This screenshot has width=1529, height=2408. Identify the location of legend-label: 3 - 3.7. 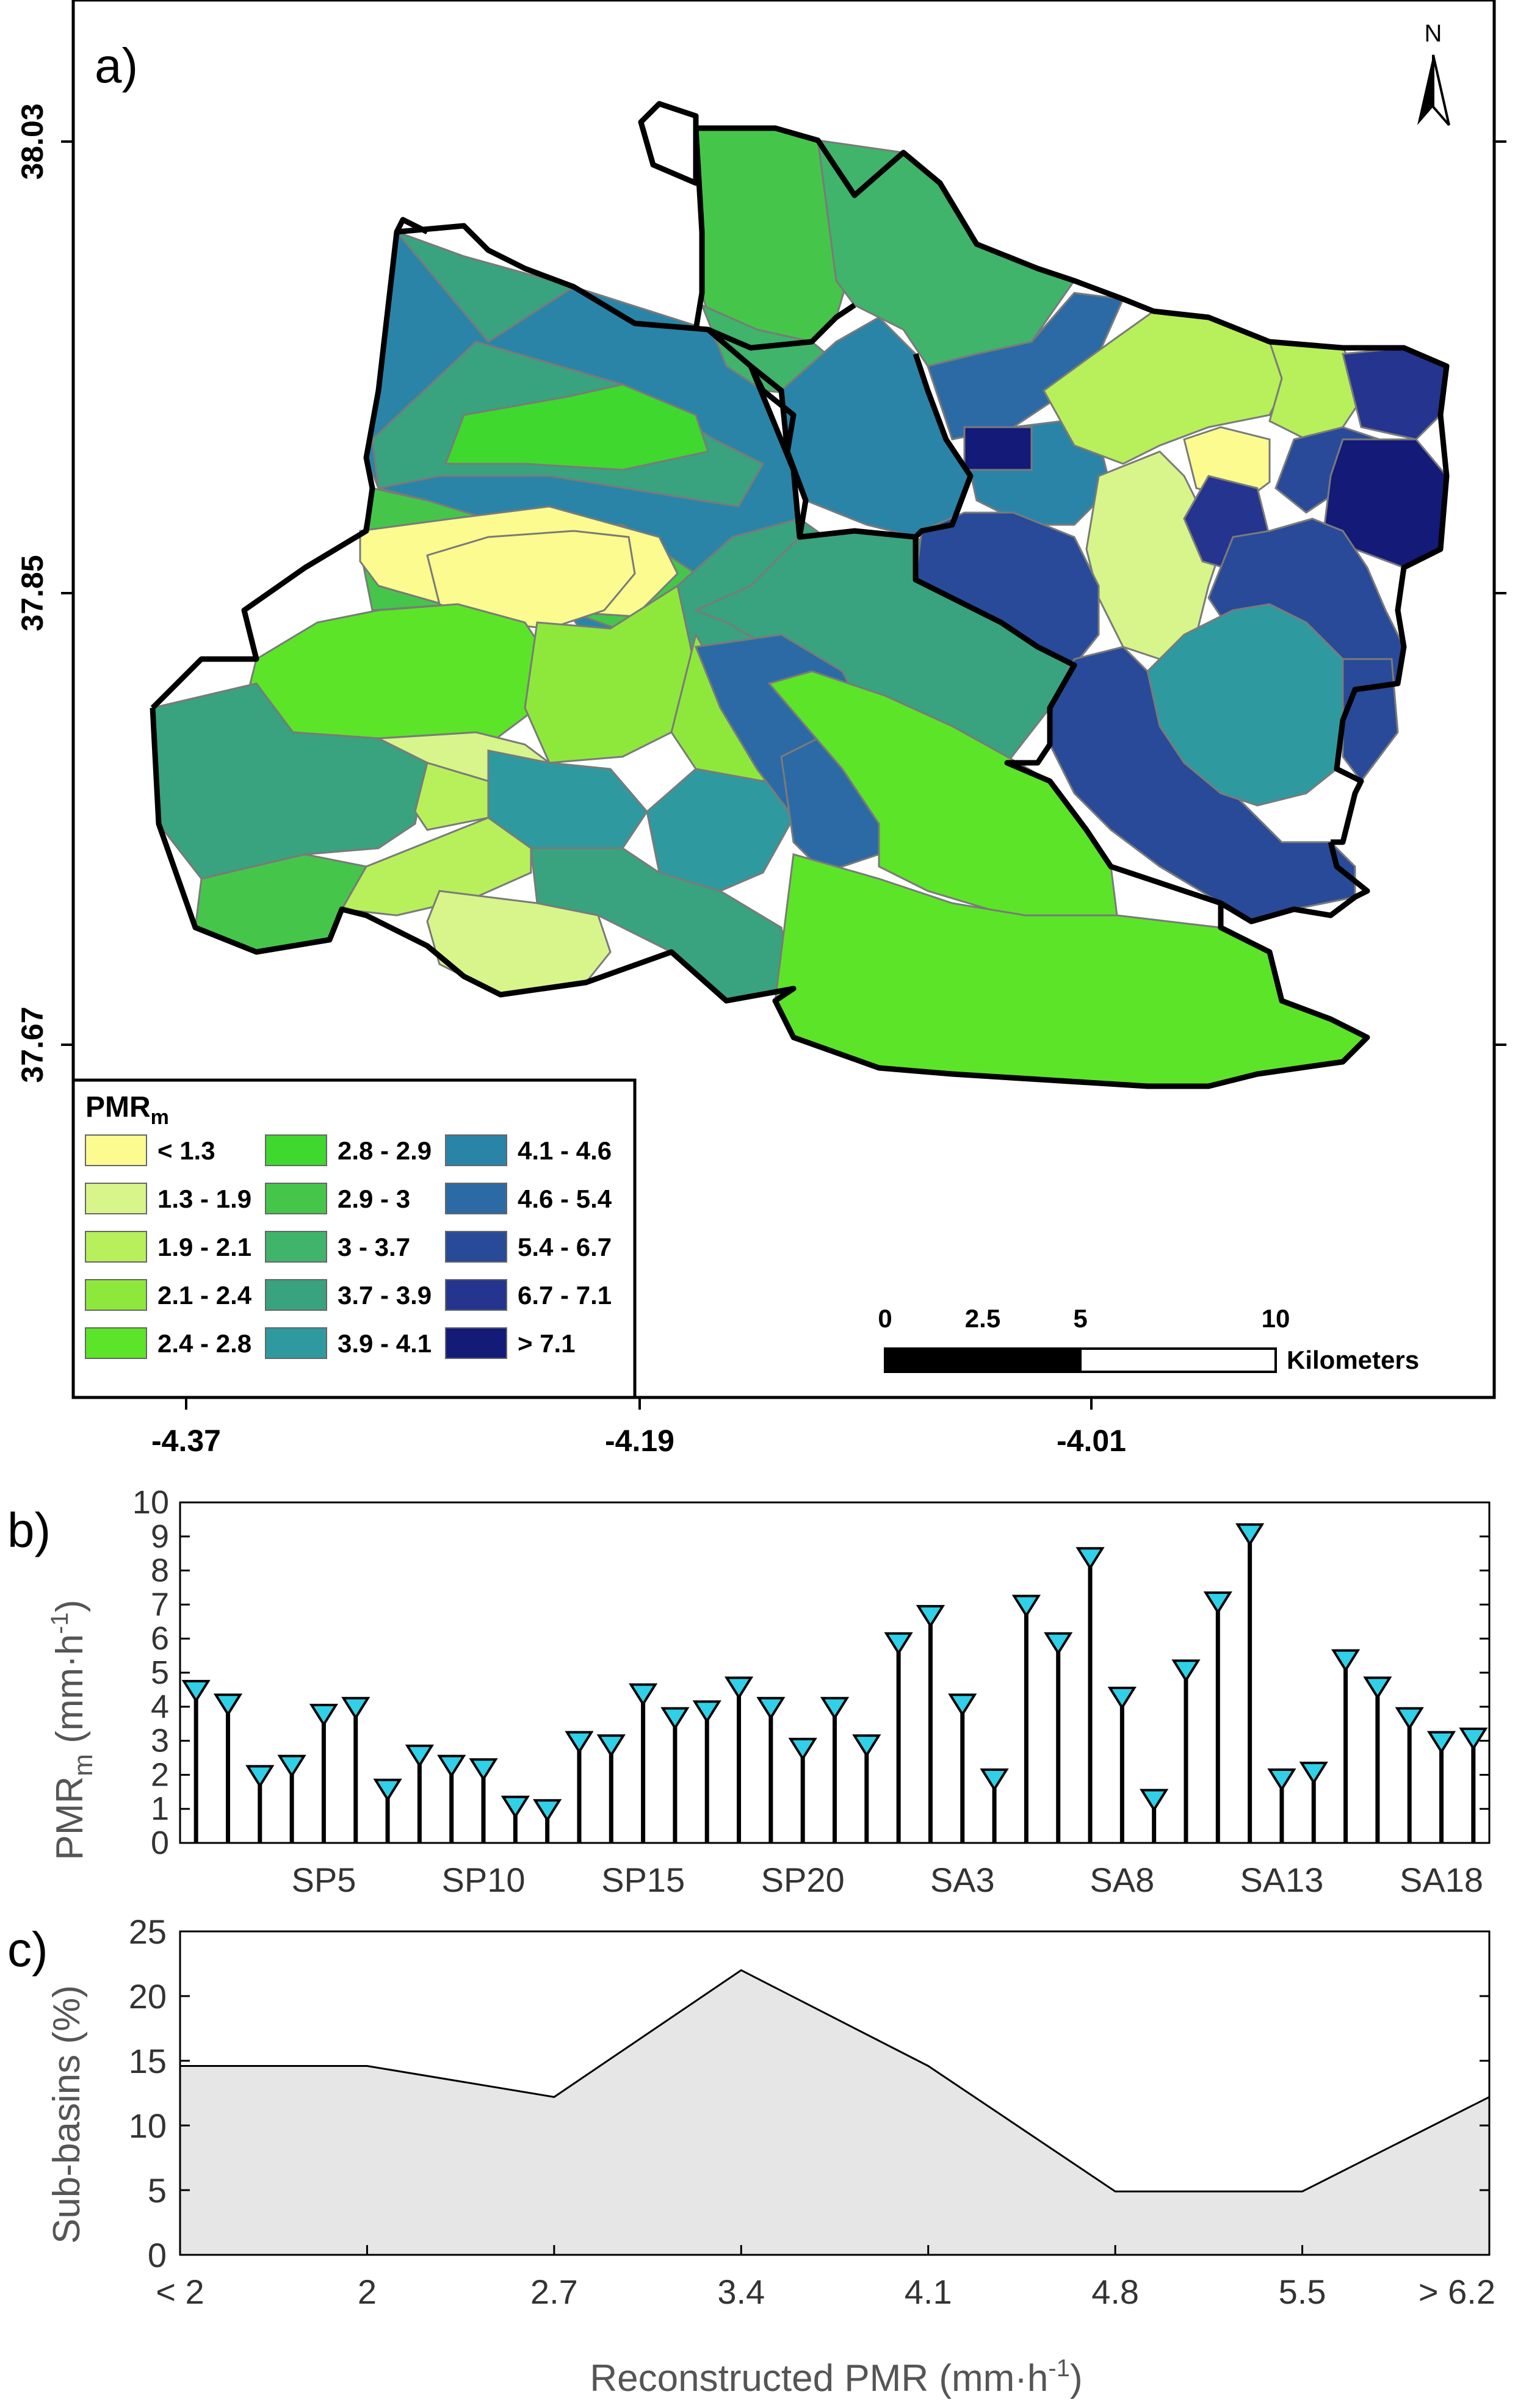
(374, 1247).